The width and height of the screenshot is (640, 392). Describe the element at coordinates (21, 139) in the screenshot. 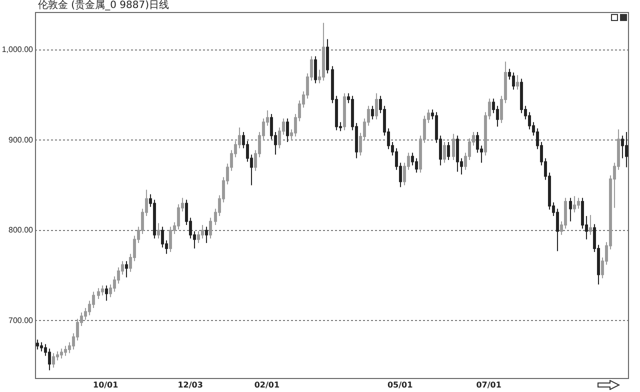

I see `y-tick-label: 900.00` at that location.